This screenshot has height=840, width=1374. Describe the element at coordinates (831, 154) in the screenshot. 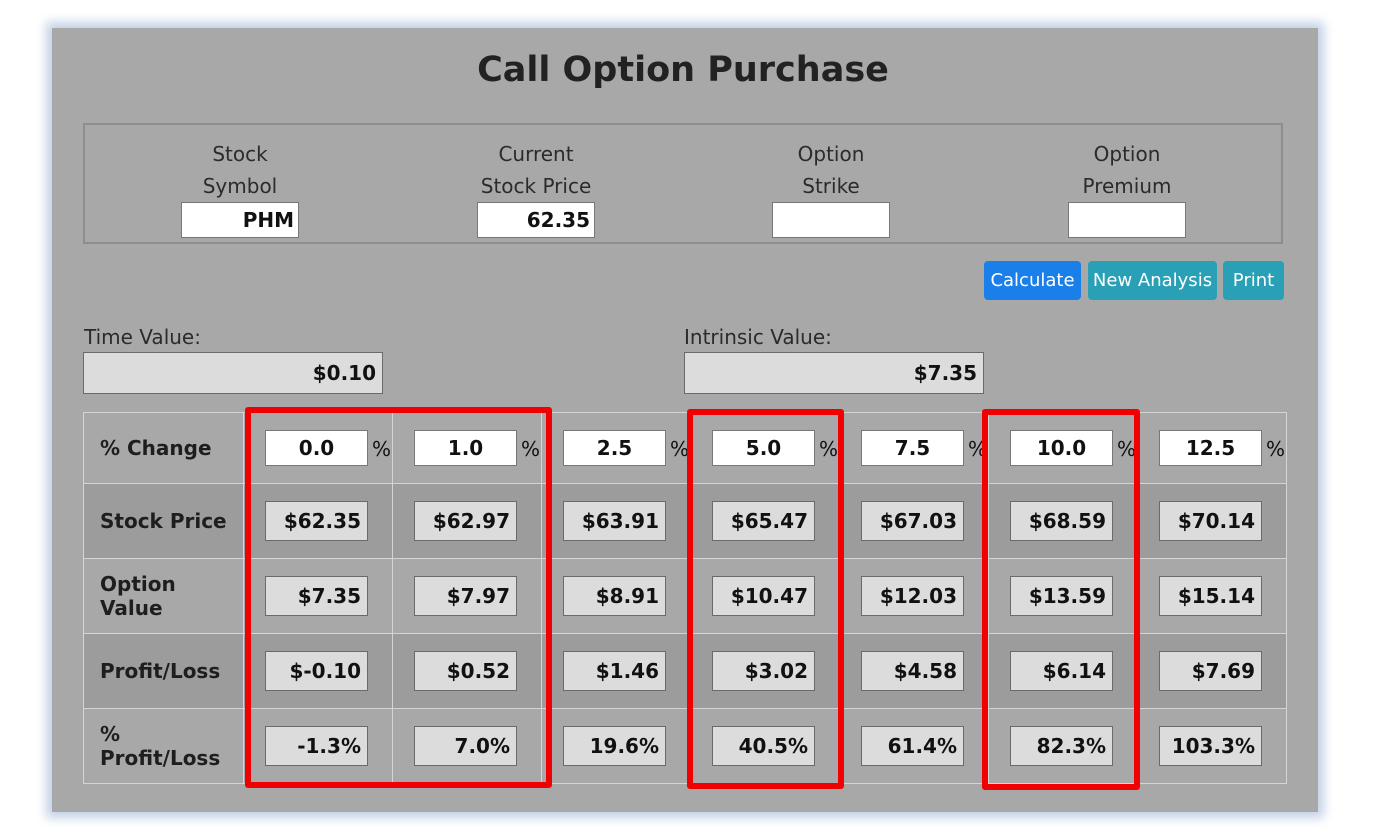

I see `option-strike-label-1: Option` at that location.